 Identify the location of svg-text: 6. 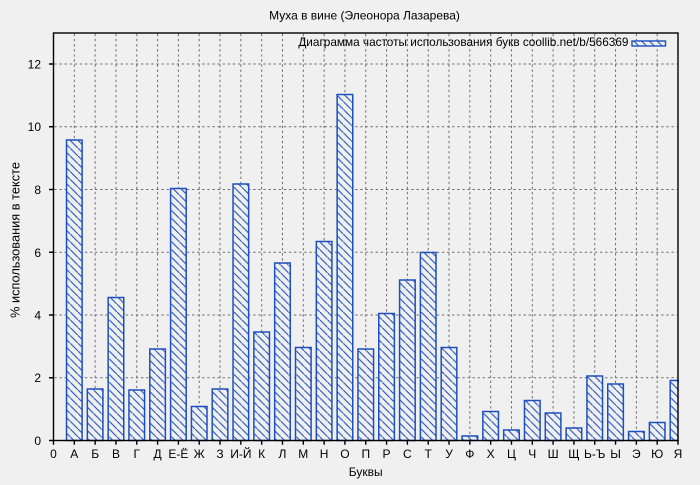
(37, 253).